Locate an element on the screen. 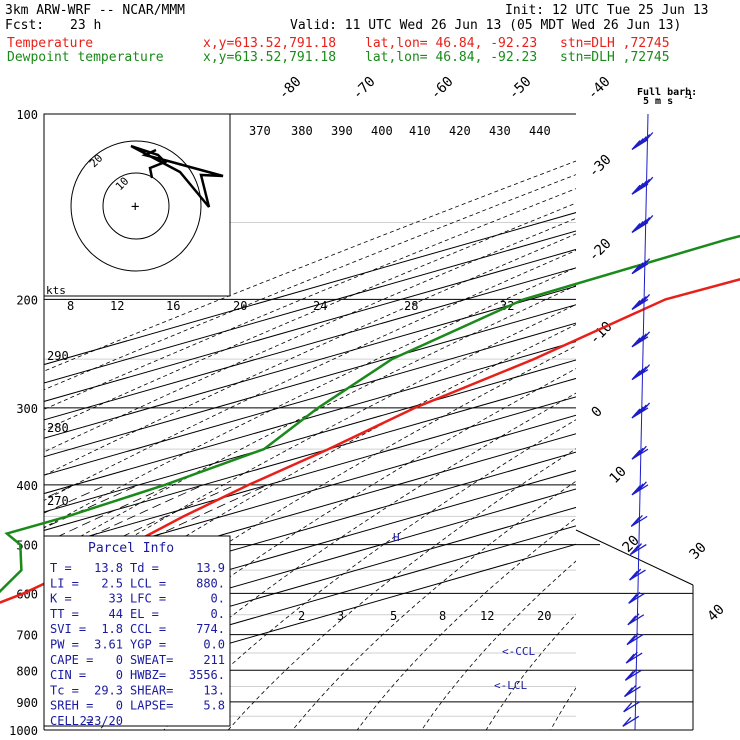  parcel-row-label: T = is located at coordinates (61, 568).